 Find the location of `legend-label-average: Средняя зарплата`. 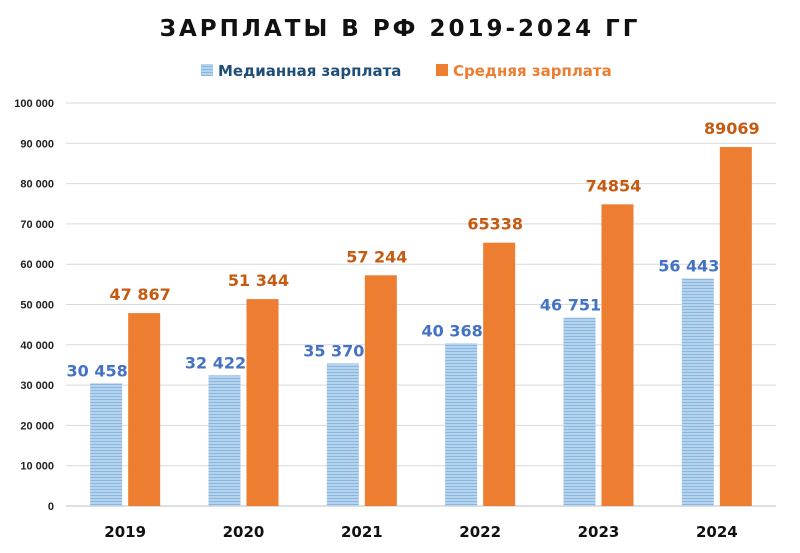

legend-label-average: Средняя зарплата is located at coordinates (532, 71).